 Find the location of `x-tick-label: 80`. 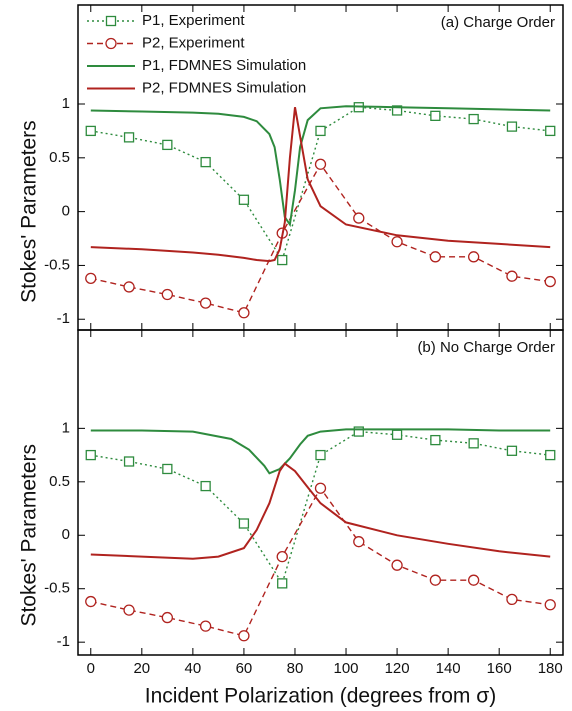

x-tick-label: 80 is located at coordinates (295, 668).